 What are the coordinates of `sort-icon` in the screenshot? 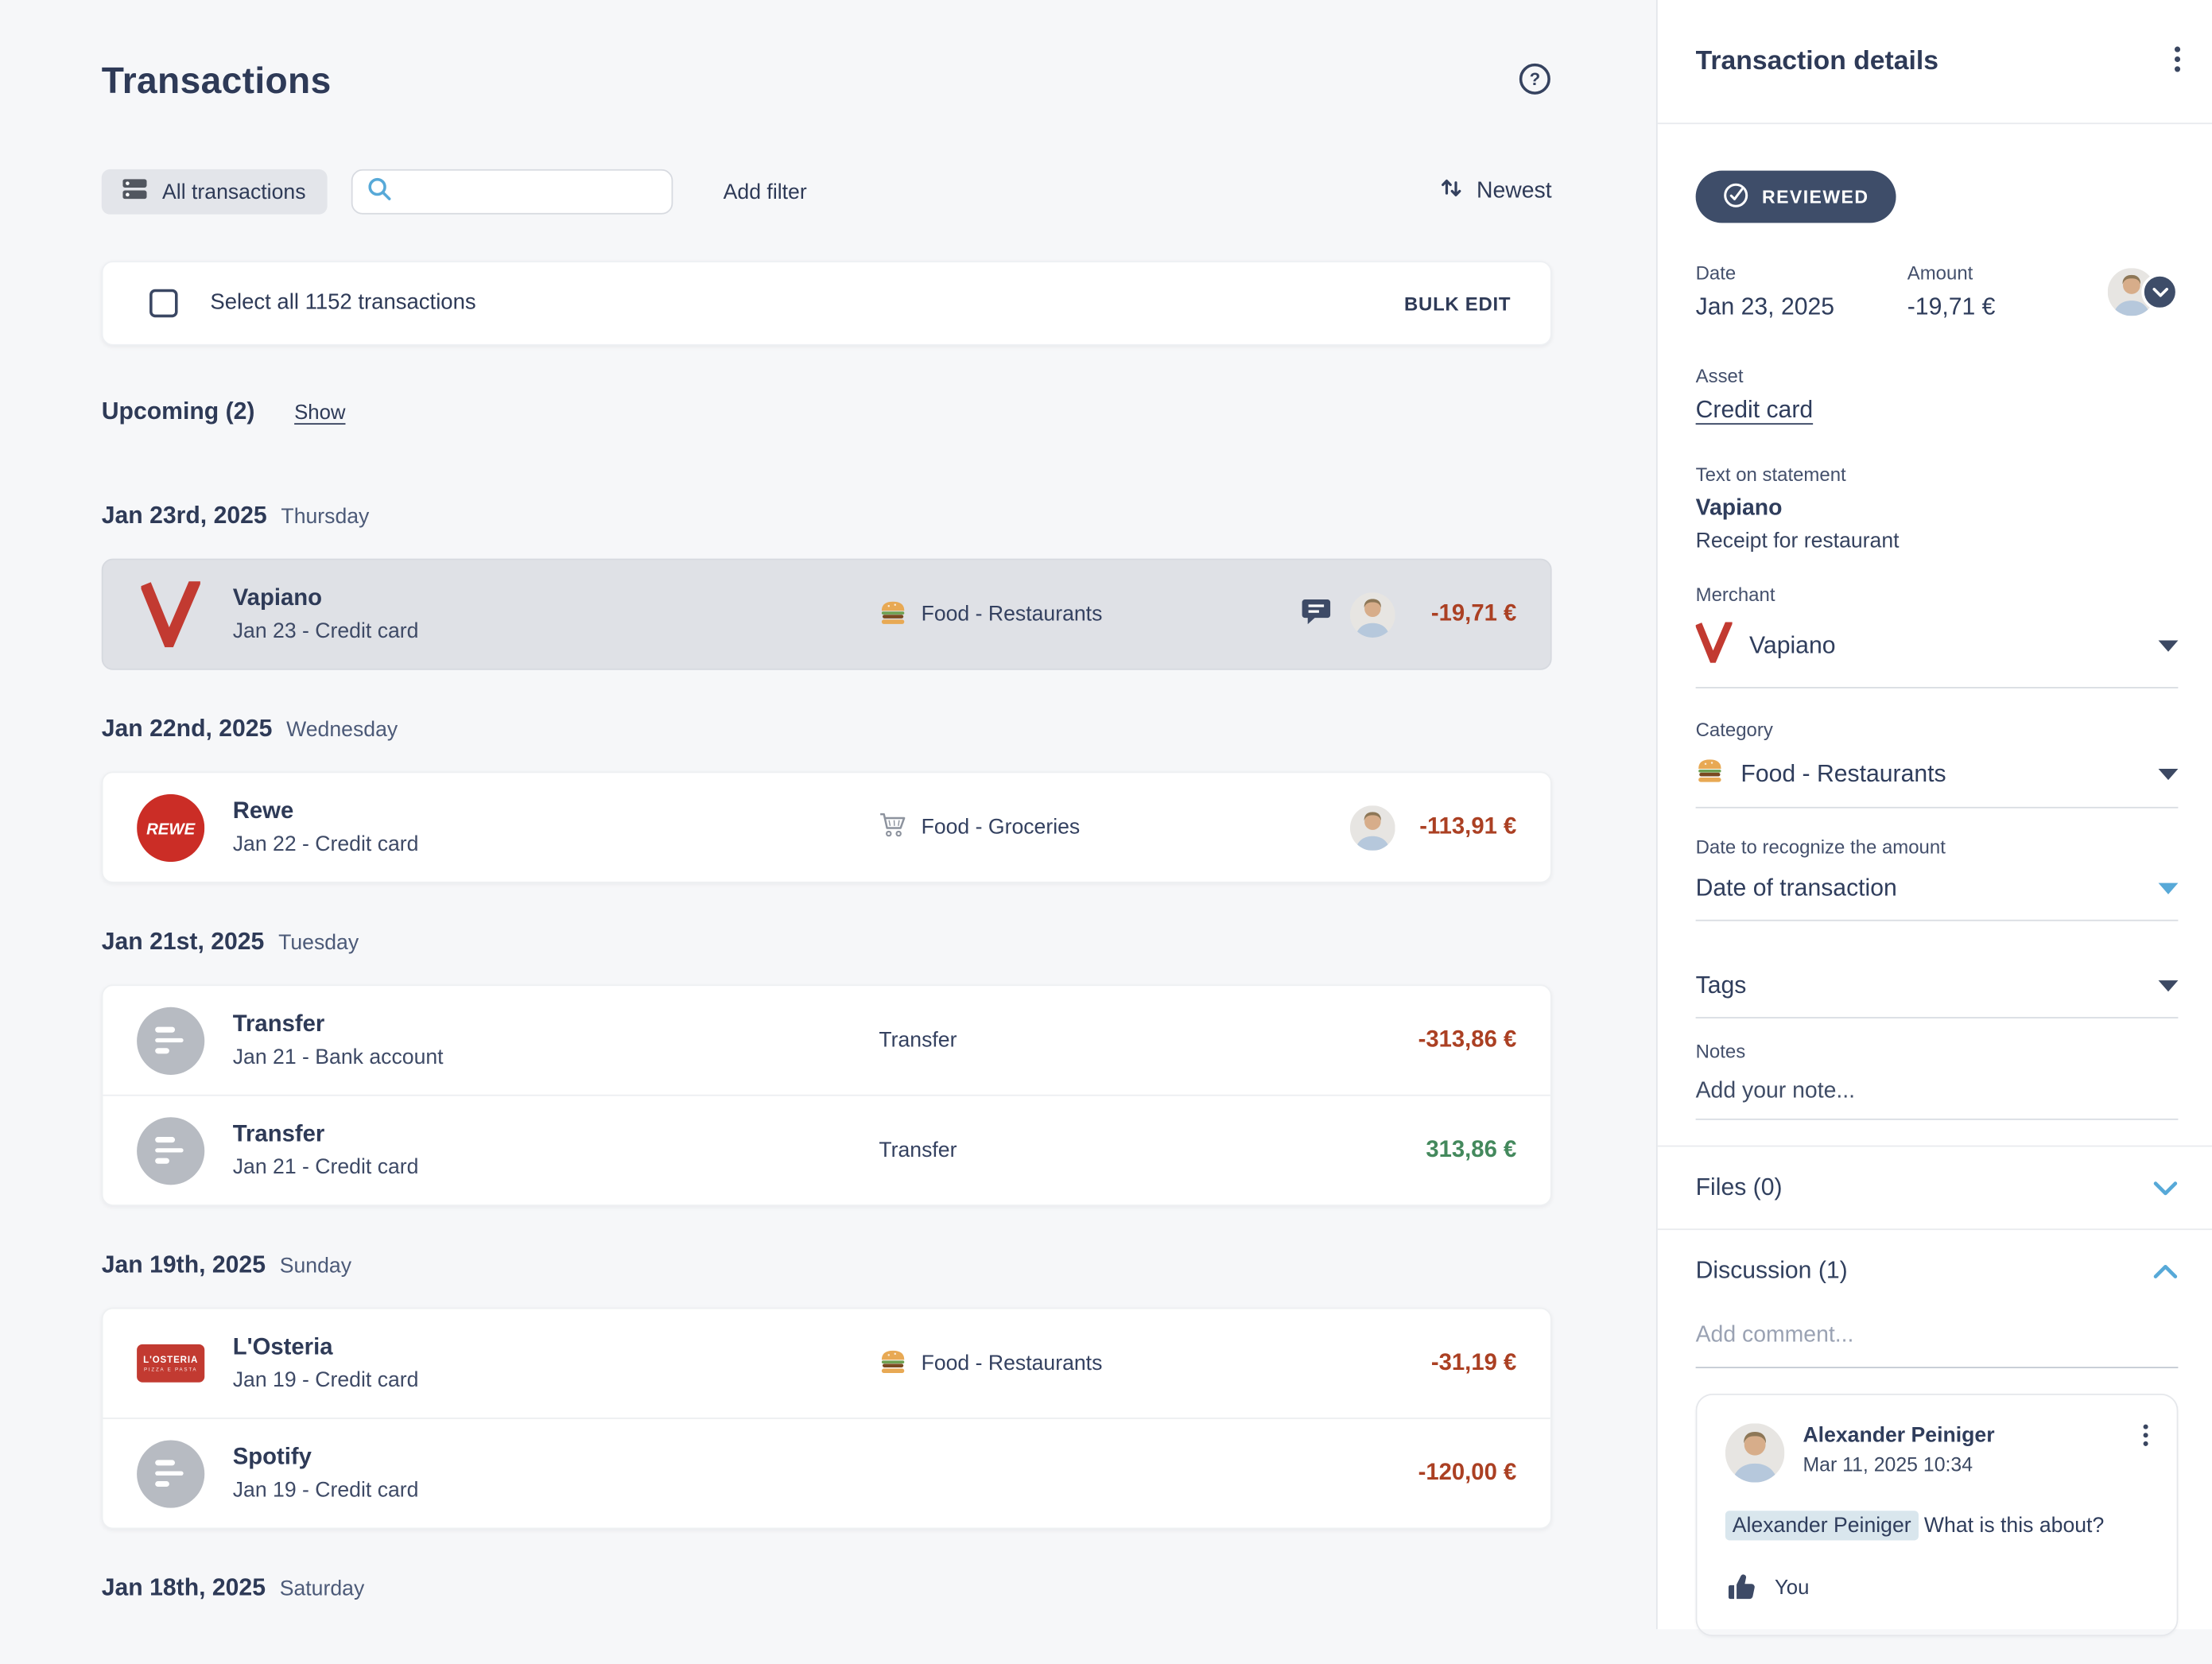 It's located at (1451, 192).